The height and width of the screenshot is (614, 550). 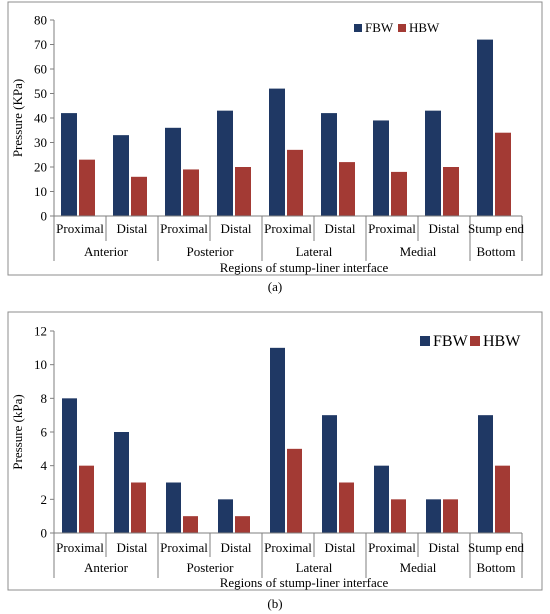 I want to click on y-tick-label: 4, so click(x=44, y=465).